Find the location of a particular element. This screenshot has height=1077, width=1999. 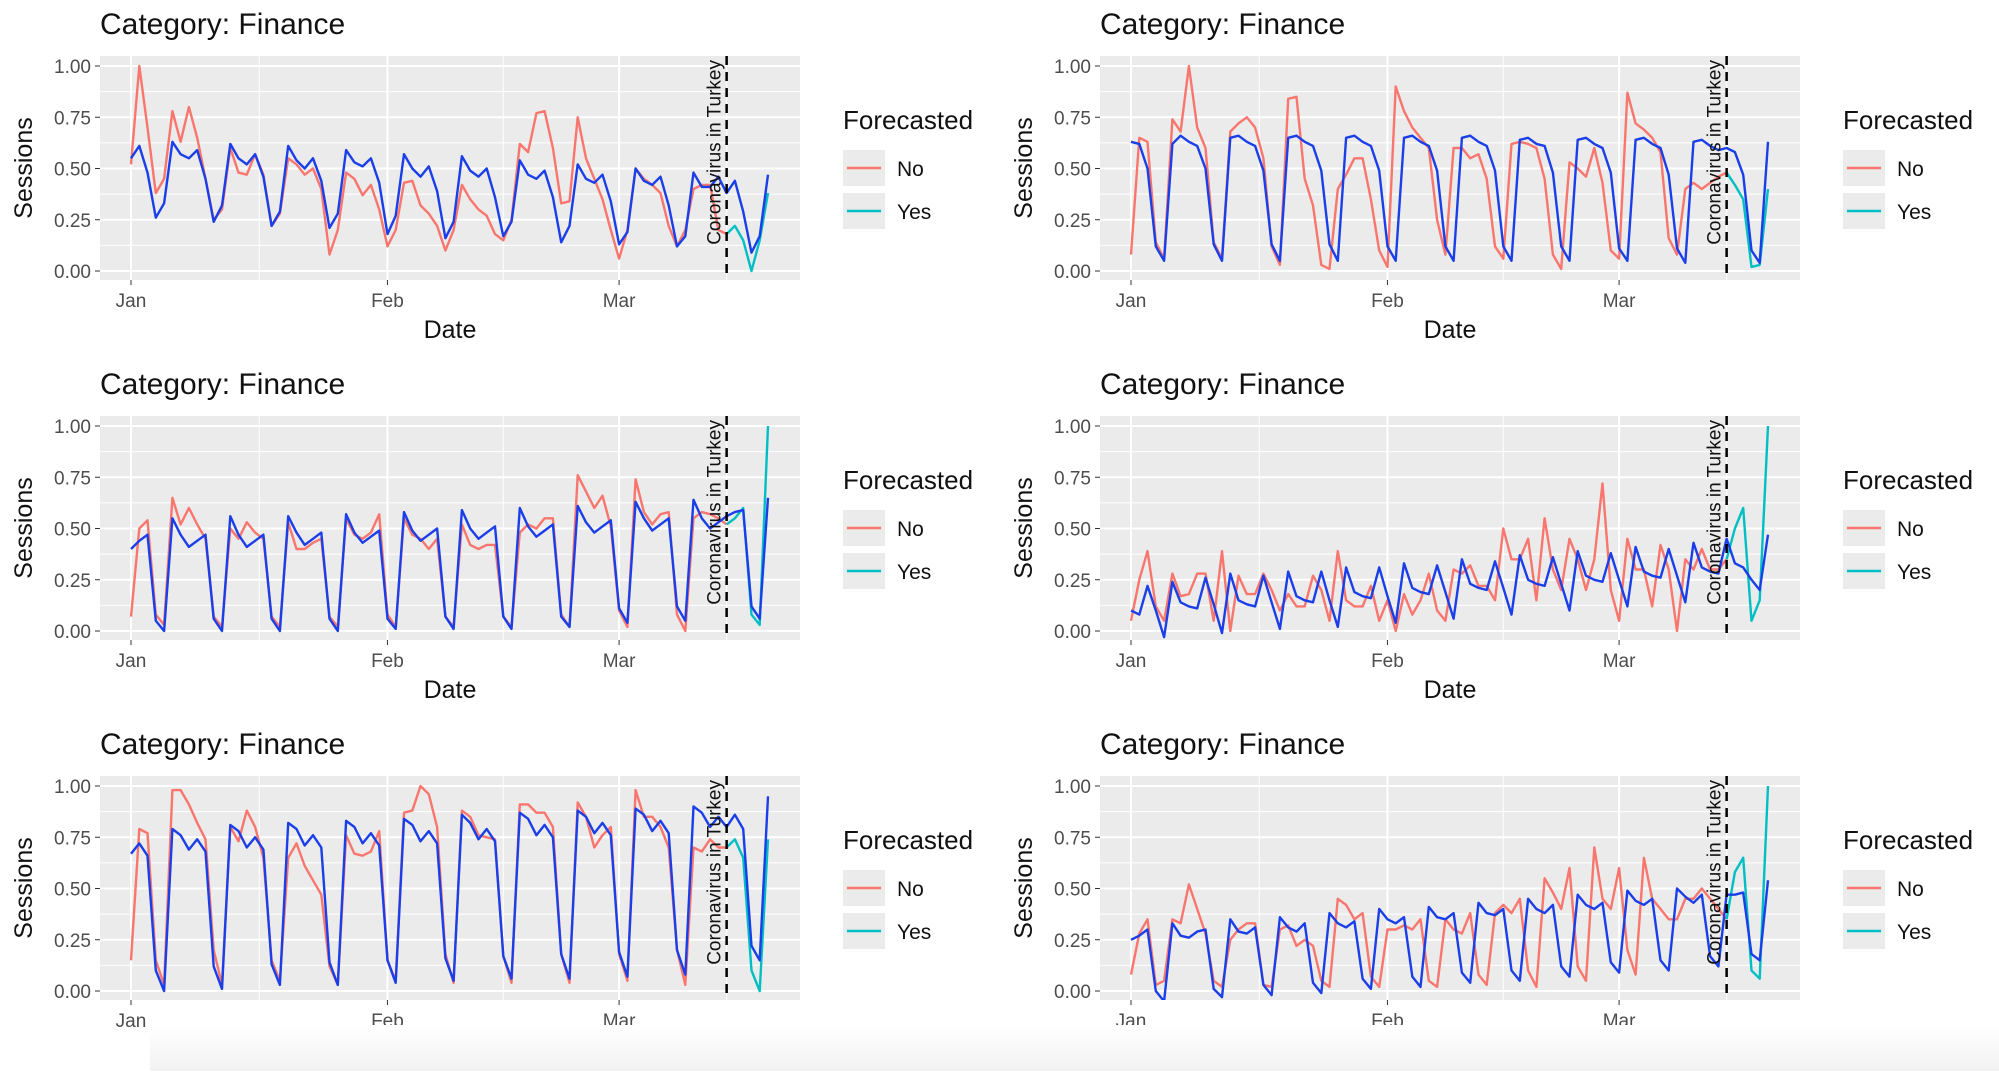

series-line-no is located at coordinates (1428, 917).